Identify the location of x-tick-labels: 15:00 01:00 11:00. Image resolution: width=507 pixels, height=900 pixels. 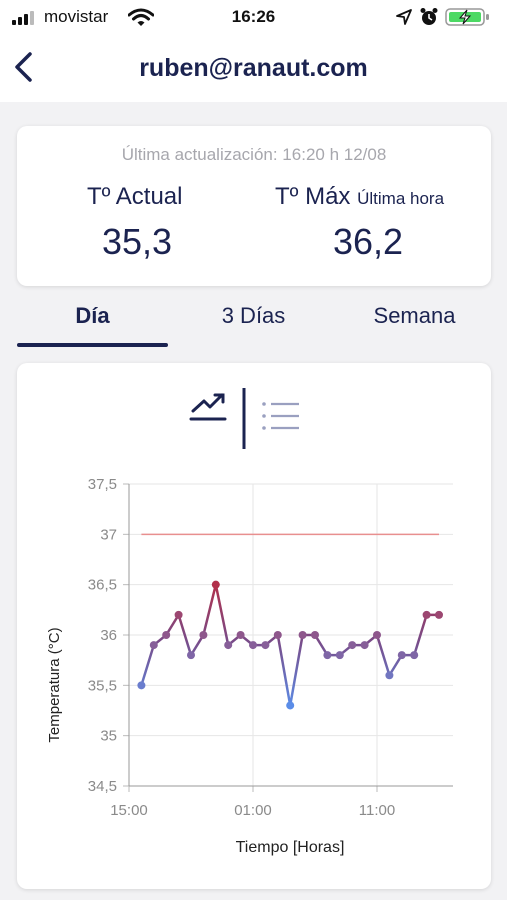
(252, 810).